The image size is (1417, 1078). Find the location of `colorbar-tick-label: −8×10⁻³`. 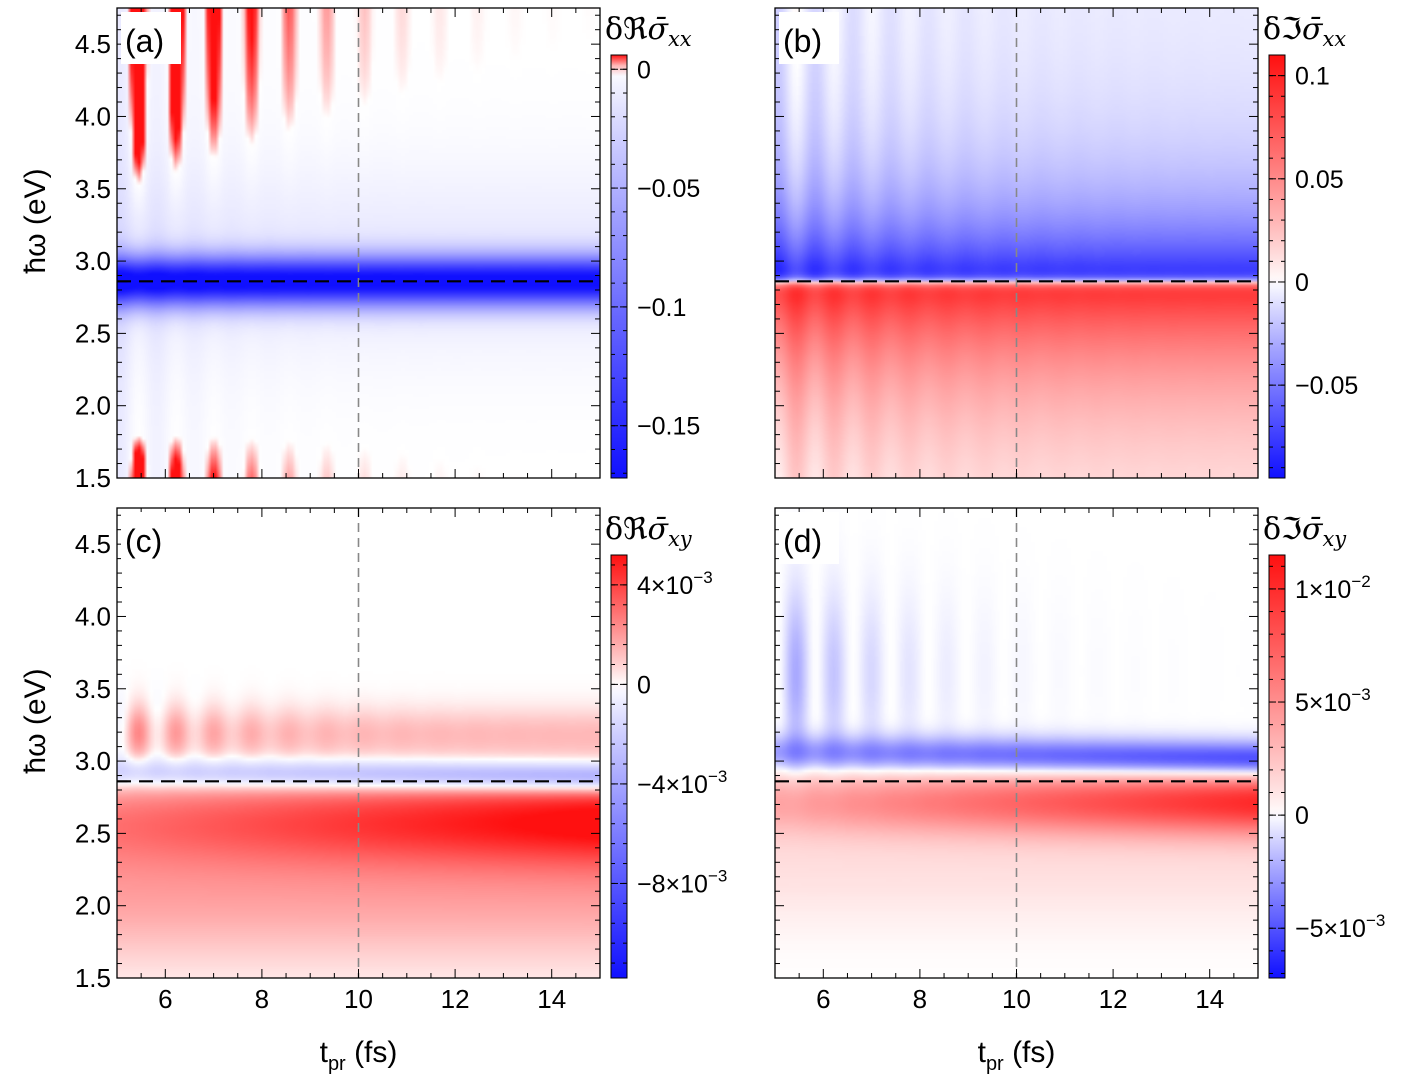

colorbar-tick-label: −8×10⁻³ is located at coordinates (682, 882).